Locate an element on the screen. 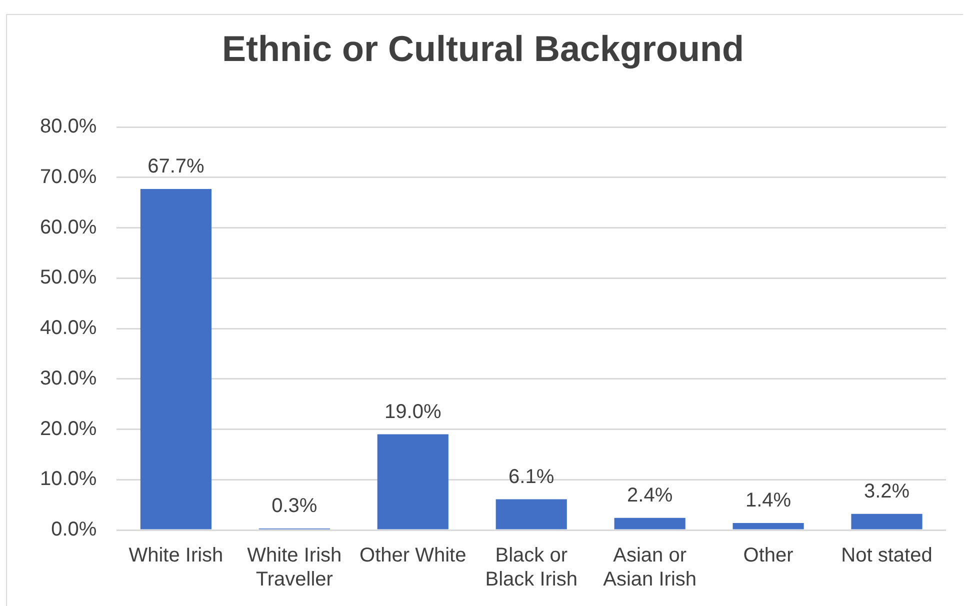 This screenshot has width=966, height=606. data-label: 6.1% is located at coordinates (531, 477).